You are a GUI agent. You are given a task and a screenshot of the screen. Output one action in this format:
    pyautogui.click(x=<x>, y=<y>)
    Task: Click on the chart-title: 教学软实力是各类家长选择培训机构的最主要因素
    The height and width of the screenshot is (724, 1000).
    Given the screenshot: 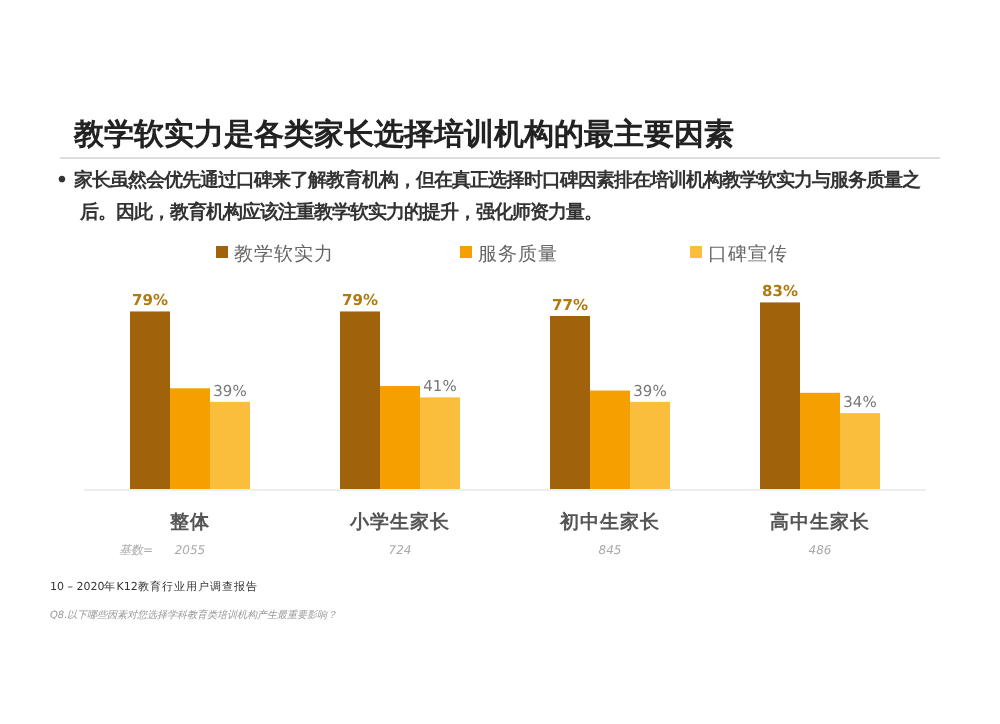 What is the action you would take?
    pyautogui.click(x=403, y=134)
    